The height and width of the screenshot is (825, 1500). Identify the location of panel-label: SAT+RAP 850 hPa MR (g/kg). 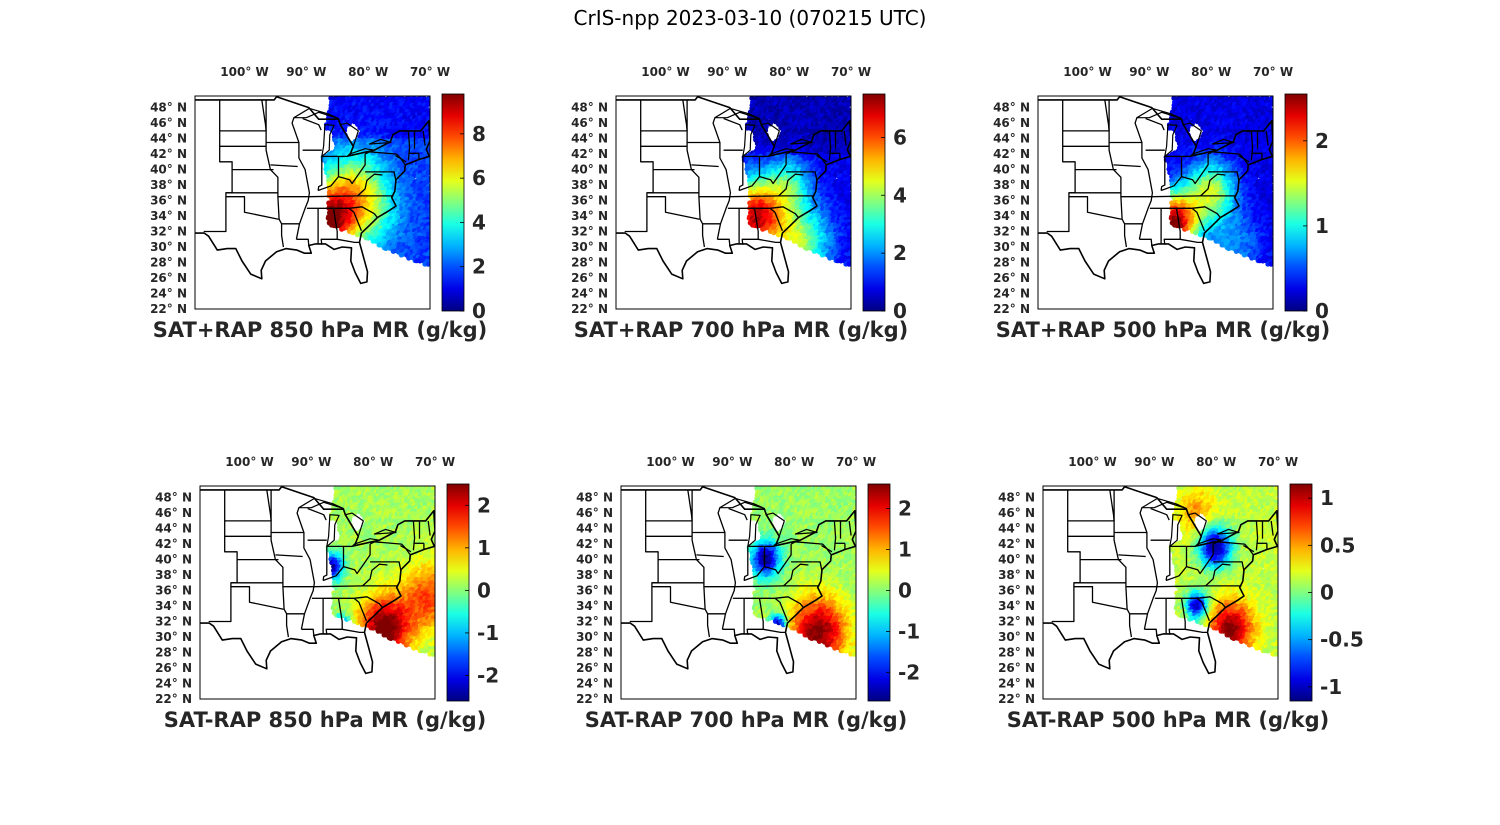
(320, 330).